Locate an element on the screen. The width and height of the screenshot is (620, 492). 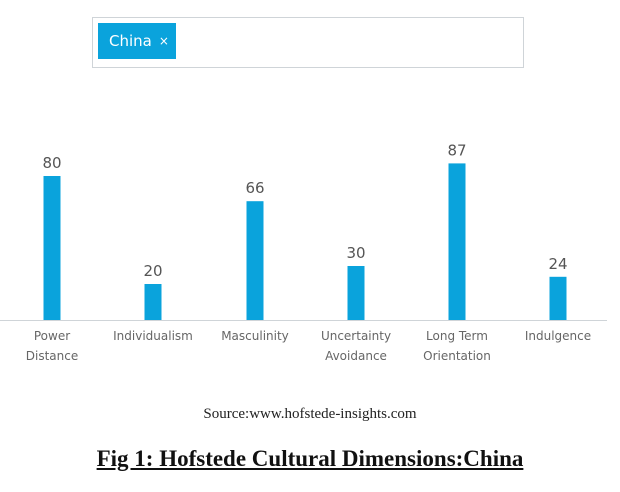
category-label: Uncertainty is located at coordinates (356, 336).